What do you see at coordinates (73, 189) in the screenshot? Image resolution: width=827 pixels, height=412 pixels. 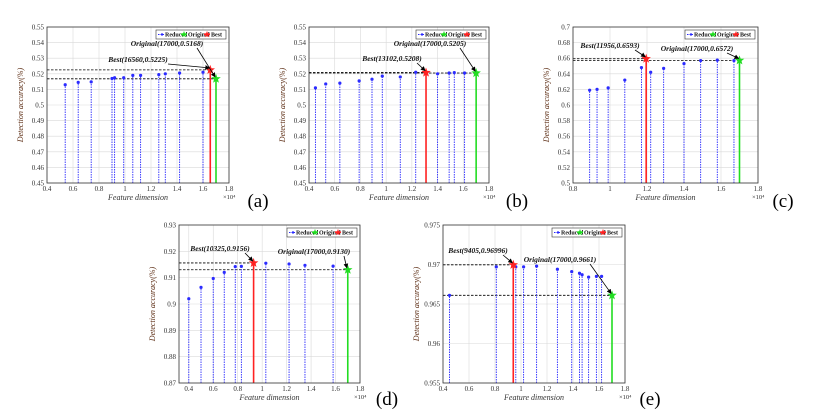 I see `x-tick-label: 0.6` at bounding box center [73, 189].